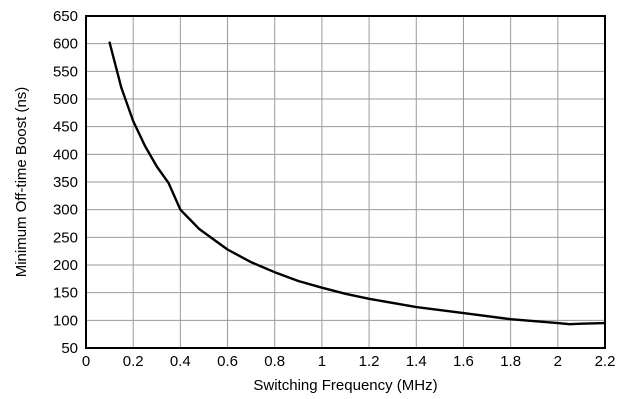 Image resolution: width=631 pixels, height=399 pixels. What do you see at coordinates (65, 182) in the screenshot?
I see `y-tick-label: 350` at bounding box center [65, 182].